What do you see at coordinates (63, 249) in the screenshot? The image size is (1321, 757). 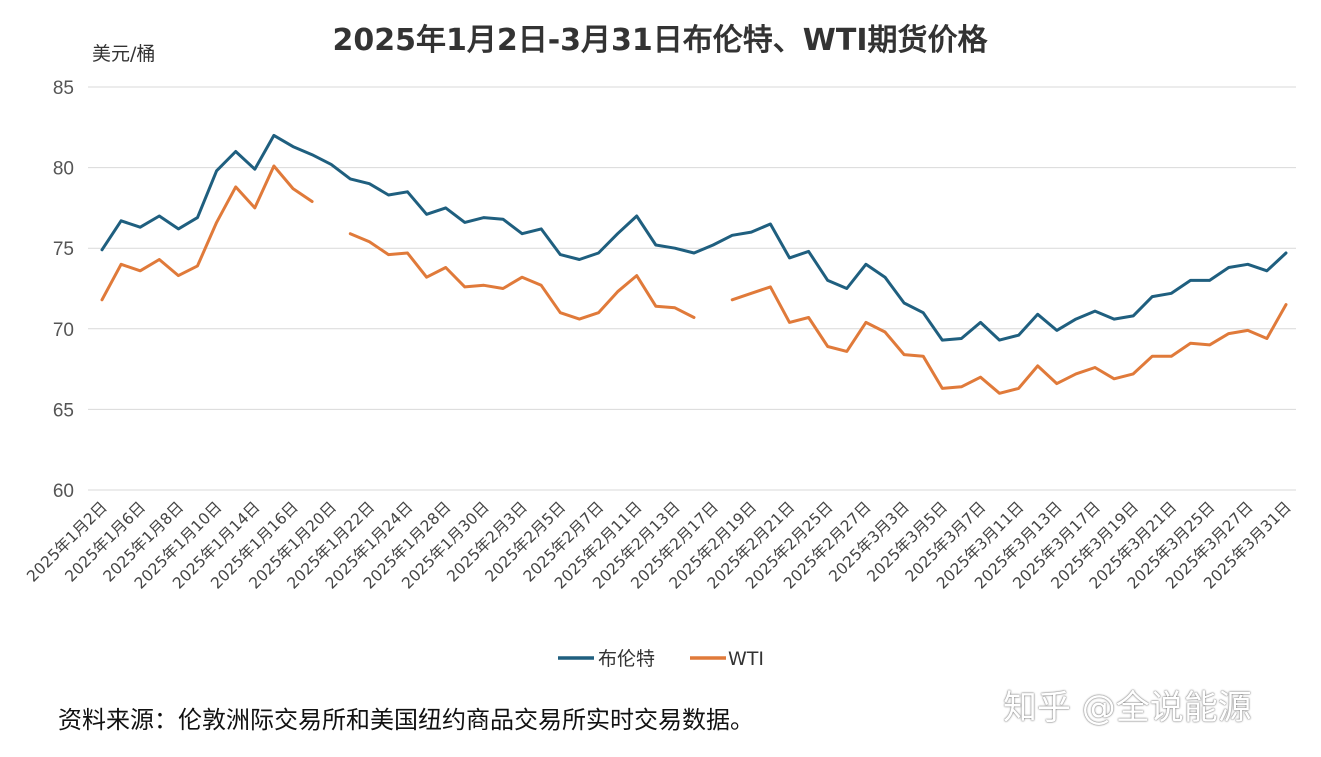 I see `y-tick-label: 75` at bounding box center [63, 249].